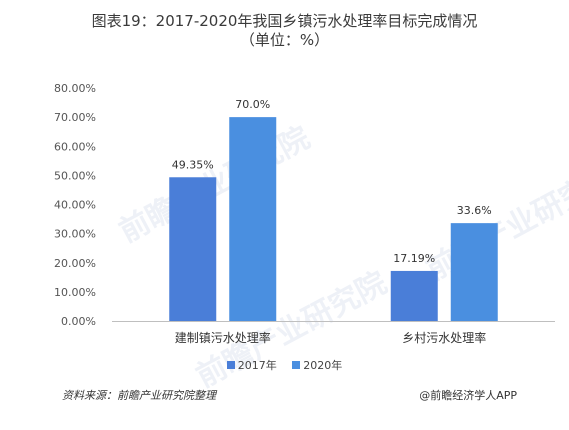  What do you see at coordinates (75, 117) in the screenshot?
I see `y-tick-label: 70.00%` at bounding box center [75, 117].